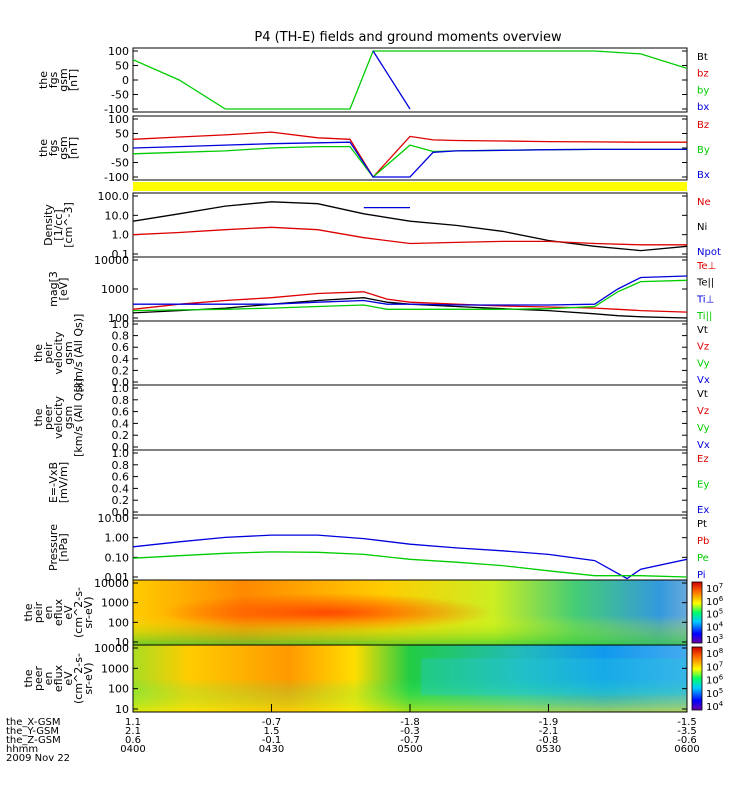 The image size is (750, 800). I want to click on legend-entry: Pe, so click(703, 558).